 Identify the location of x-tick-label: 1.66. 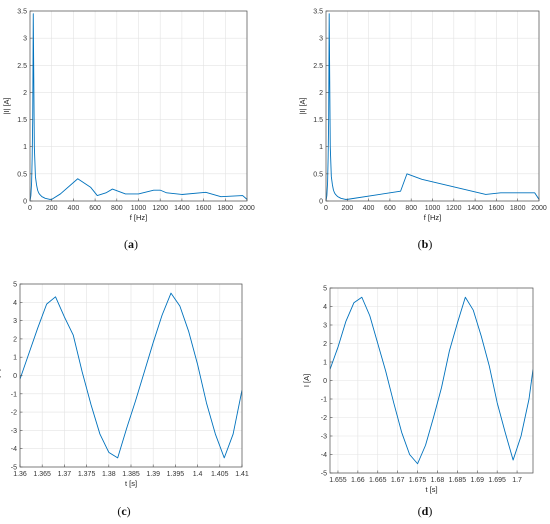
(358, 480).